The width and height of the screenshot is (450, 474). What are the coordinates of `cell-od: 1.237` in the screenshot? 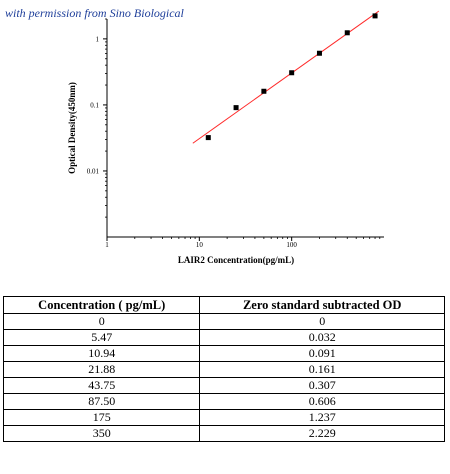 It's located at (322, 417).